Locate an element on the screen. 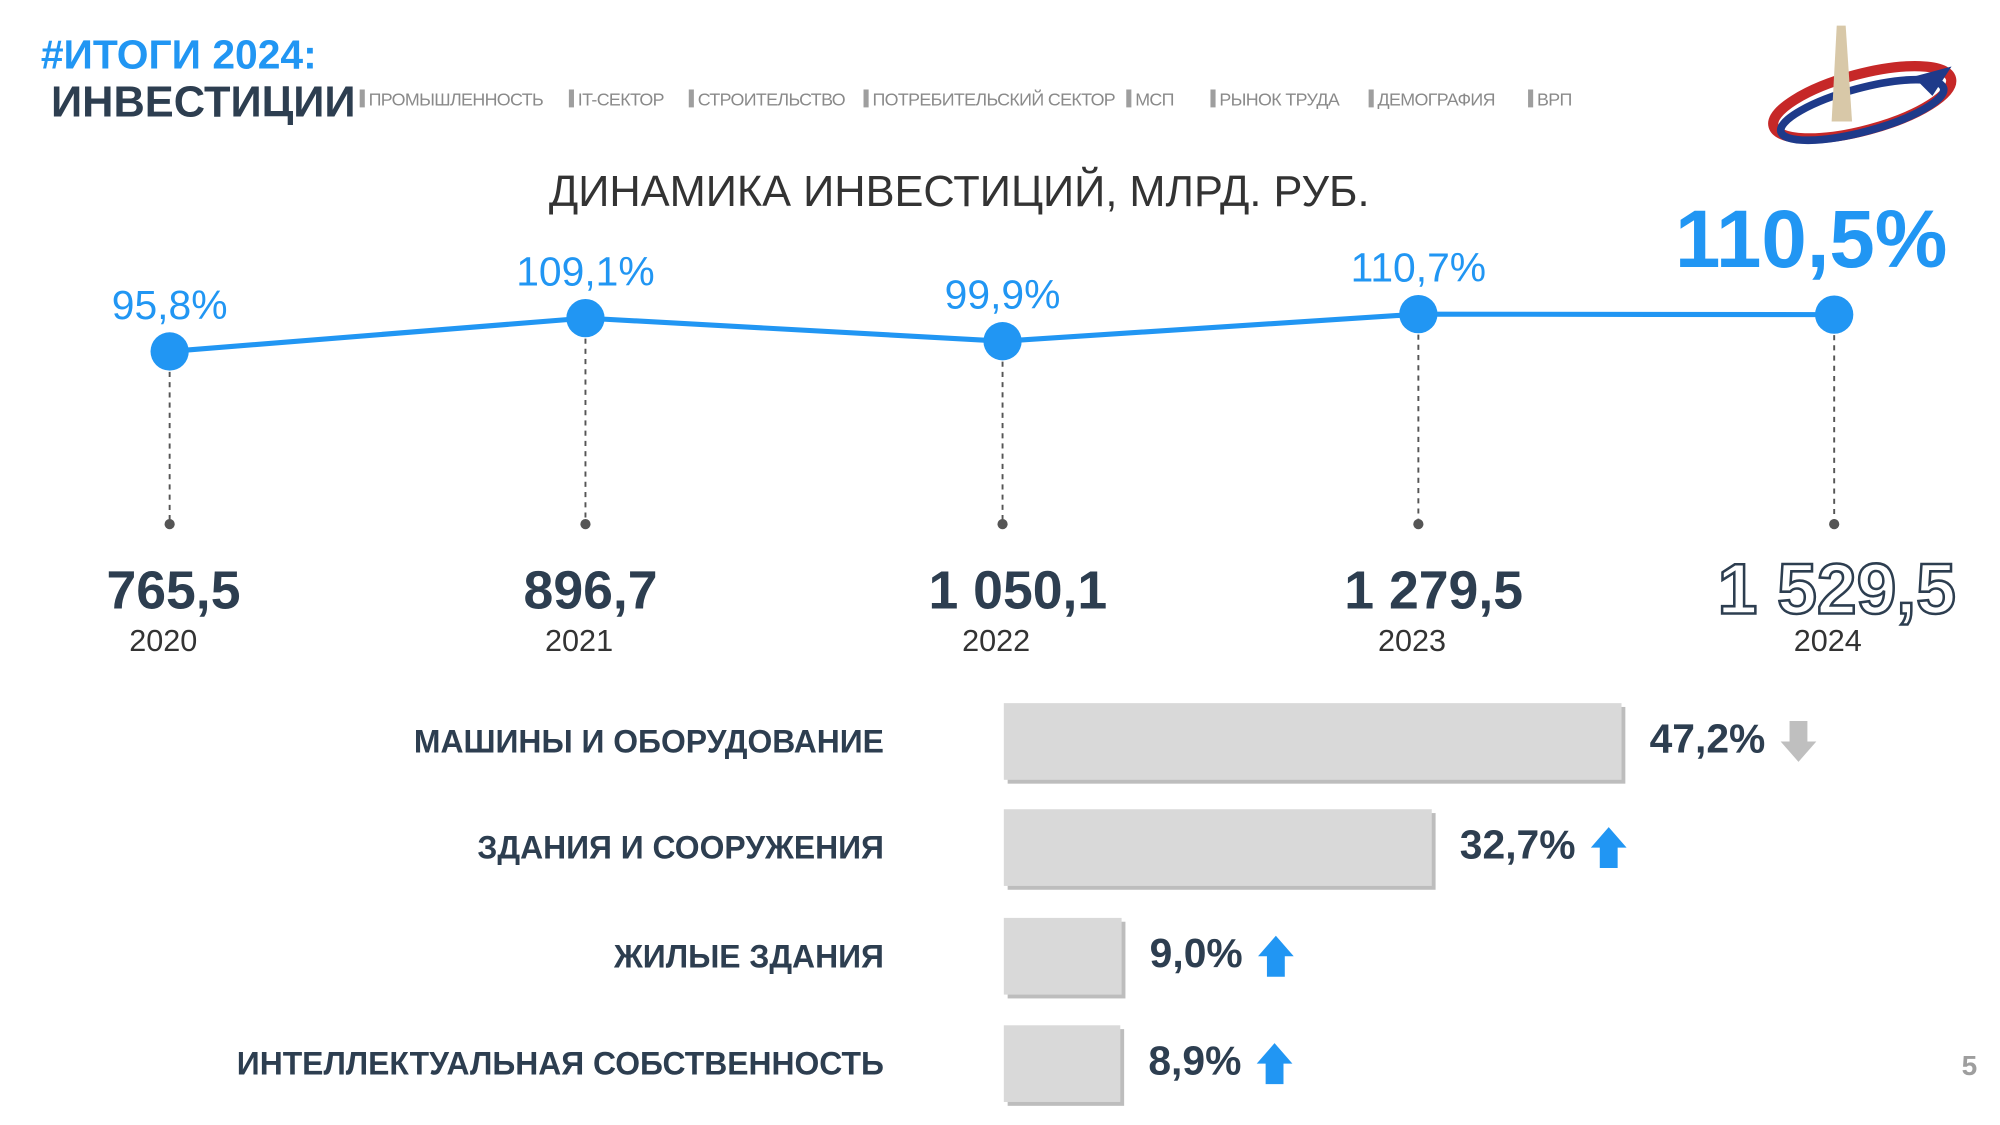 The image size is (2000, 1125). year-label: 2021 is located at coordinates (579, 641).